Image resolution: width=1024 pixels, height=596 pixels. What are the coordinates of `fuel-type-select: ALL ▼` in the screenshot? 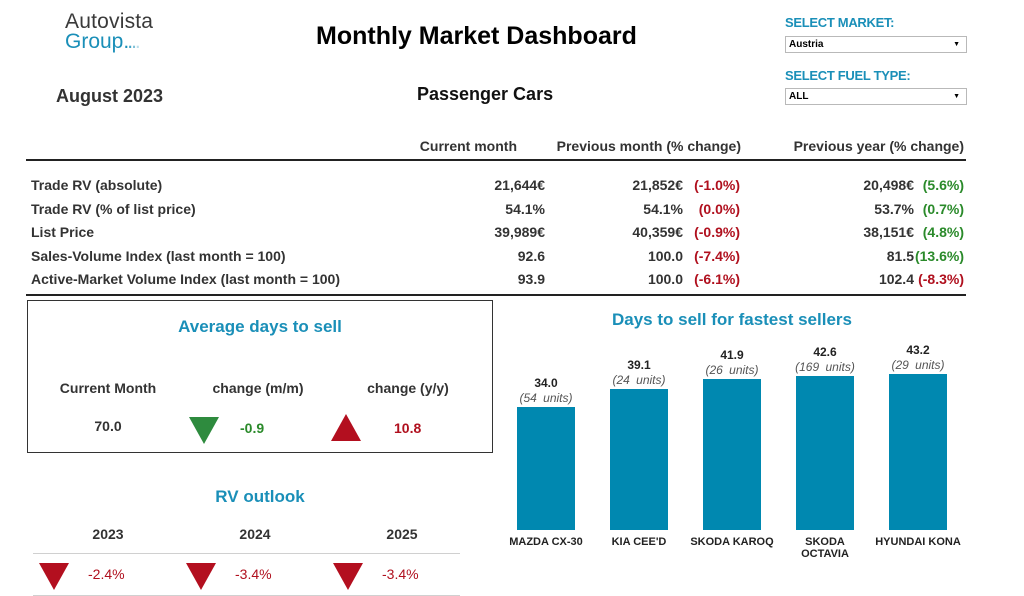 It's located at (876, 96).